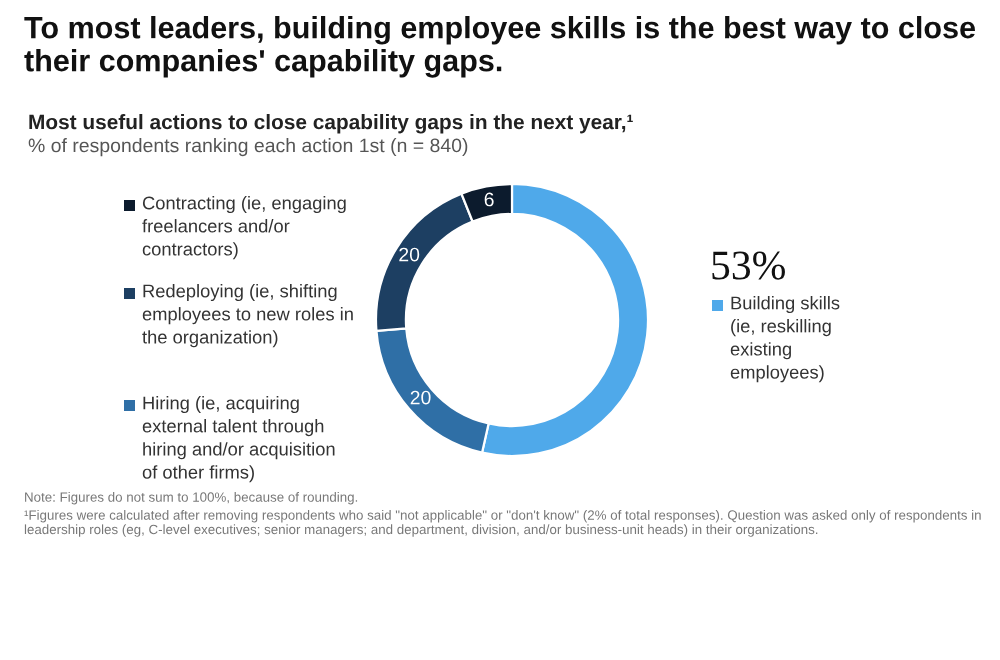 This screenshot has height=660, width=1000. I want to click on legend-label: Hiring (ie, acquiring external talent through hiring and/or acquisition of other firms), so click(238, 439).